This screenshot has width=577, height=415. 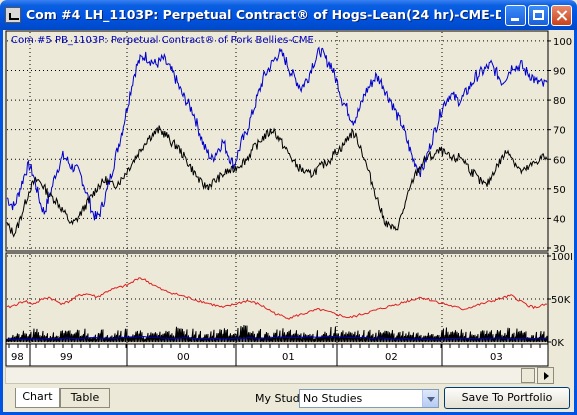 I want to click on save-to-portfolio-button: Save To Portfolio, so click(x=507, y=398).